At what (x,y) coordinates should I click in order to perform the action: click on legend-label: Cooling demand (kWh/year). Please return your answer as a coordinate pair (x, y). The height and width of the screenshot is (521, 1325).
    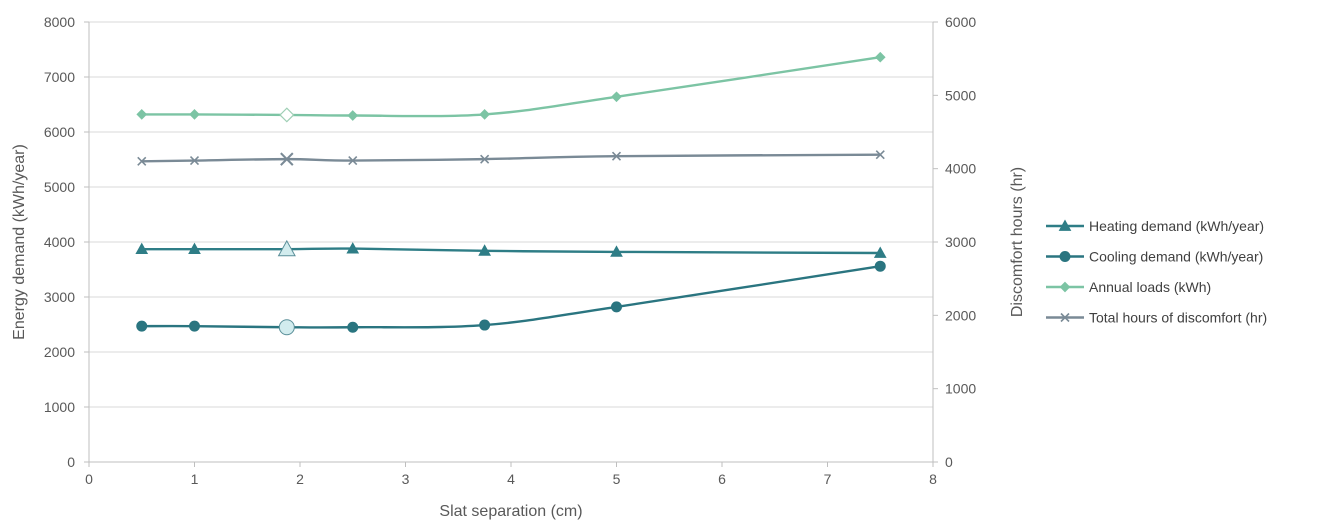
    Looking at the image, I should click on (1176, 257).